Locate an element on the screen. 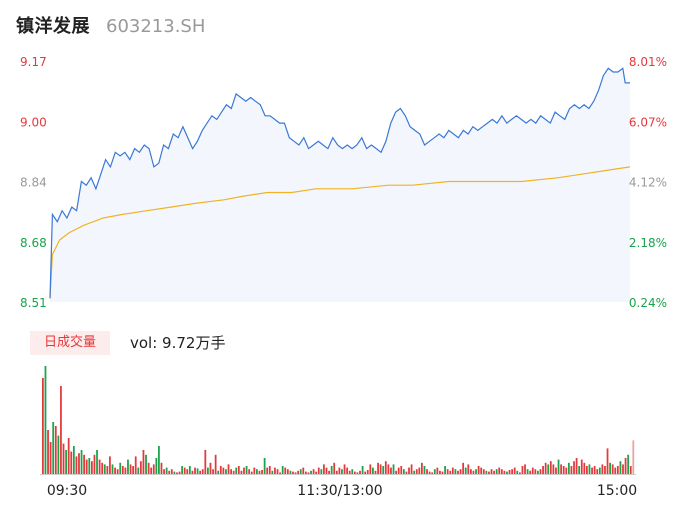 Image resolution: width=686 pixels, height=524 pixels. pct-tick-label: 6.07% is located at coordinates (648, 122).